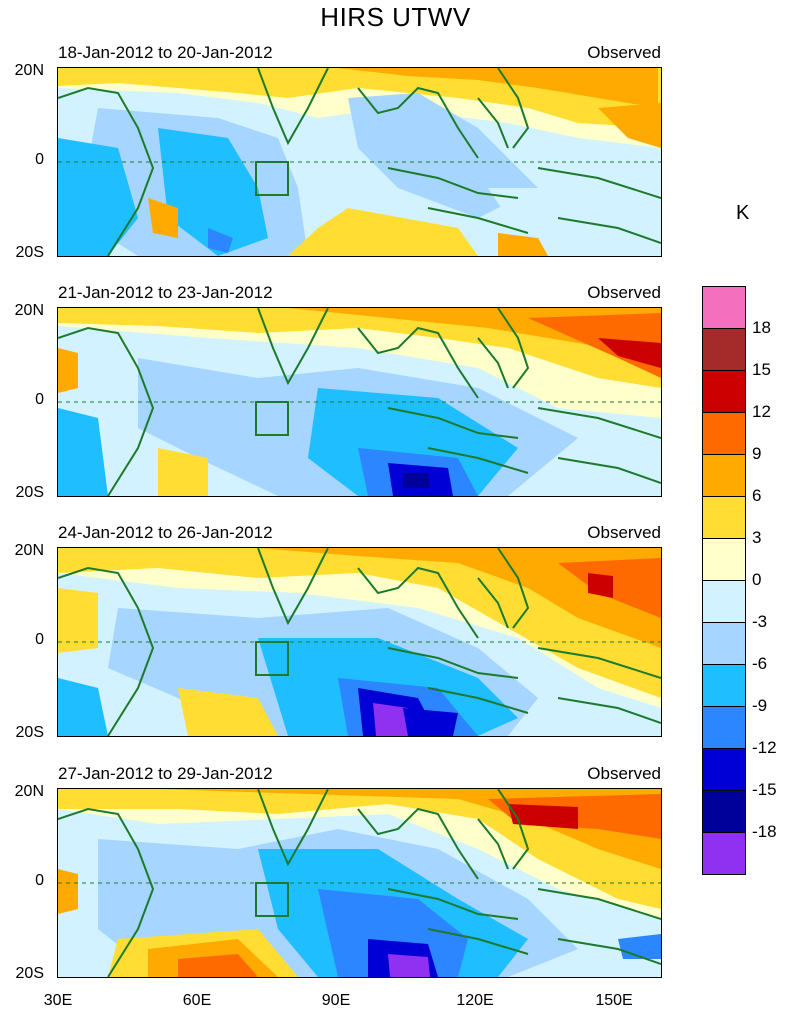  I want to click on colorbar-tick-label: -15, so click(764, 789).